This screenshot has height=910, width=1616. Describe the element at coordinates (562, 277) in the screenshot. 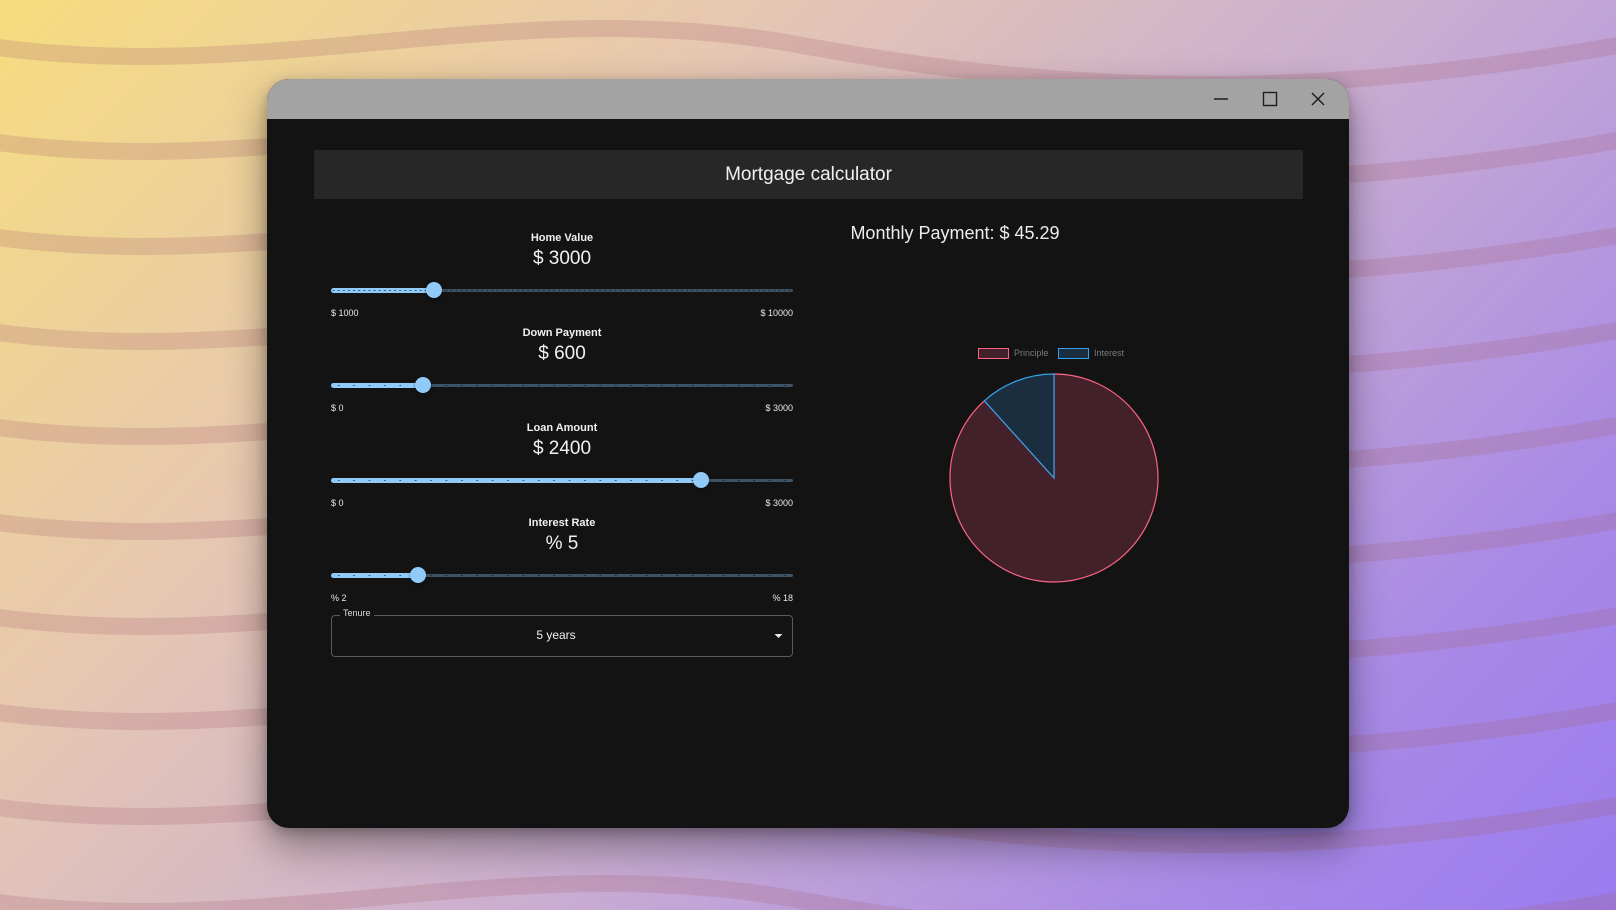

I see `home-value-control: Home Value $ 3000 $ 1000 $ 10000` at that location.